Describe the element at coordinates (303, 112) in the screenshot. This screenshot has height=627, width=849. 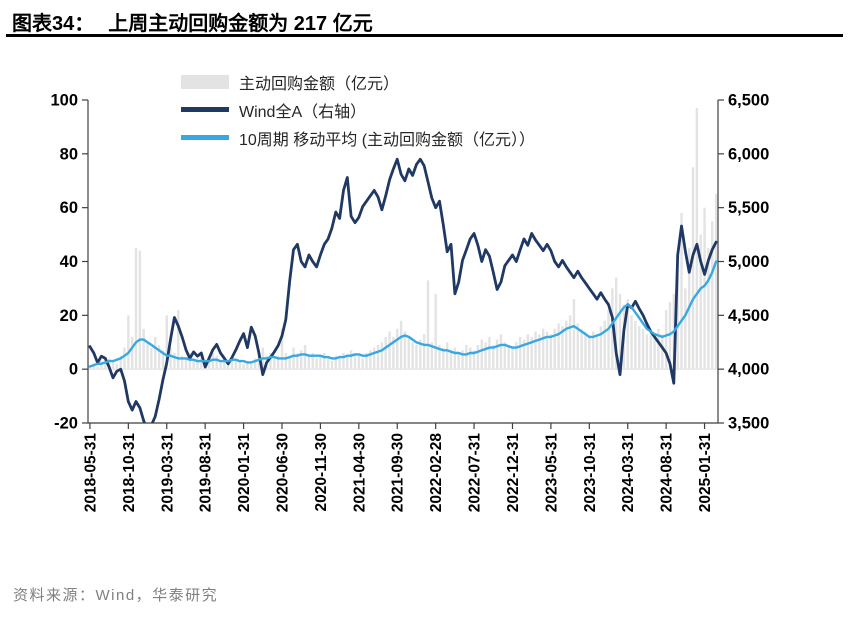
I see `legend-label-wind-all-a: Wind全A（右轴）` at that location.